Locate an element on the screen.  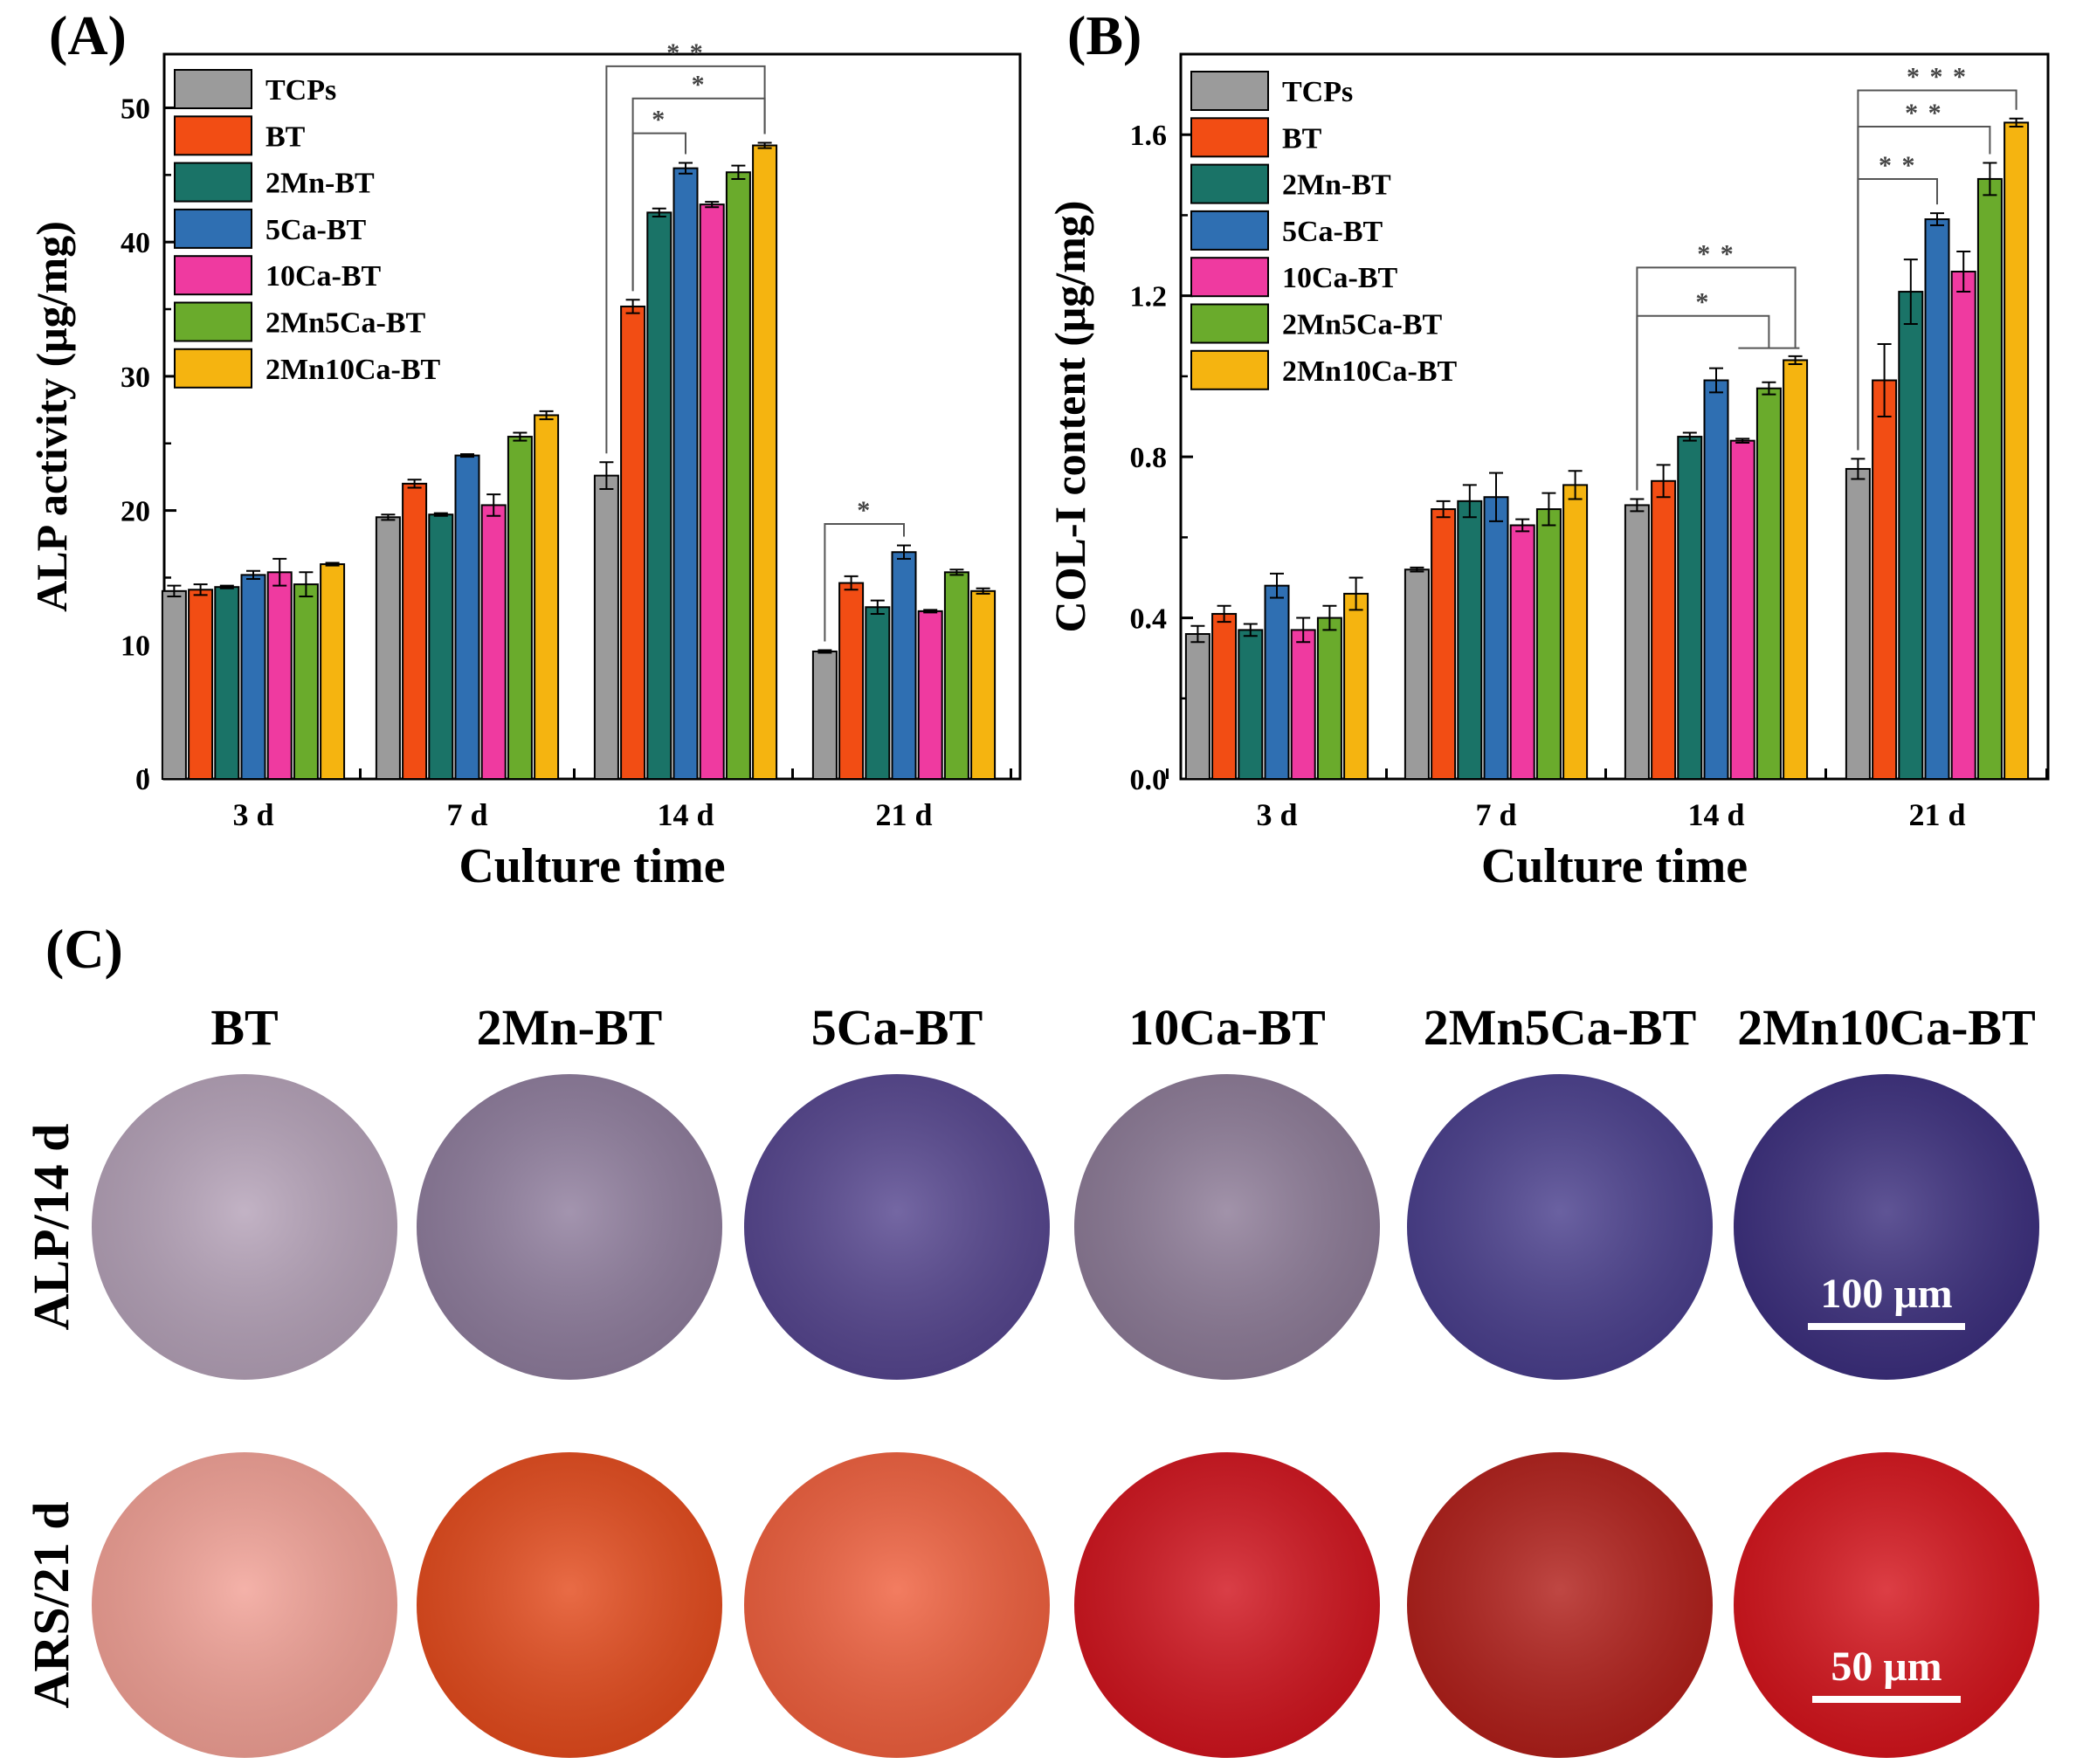
y-tick-label: 10 is located at coordinates (135, 646).